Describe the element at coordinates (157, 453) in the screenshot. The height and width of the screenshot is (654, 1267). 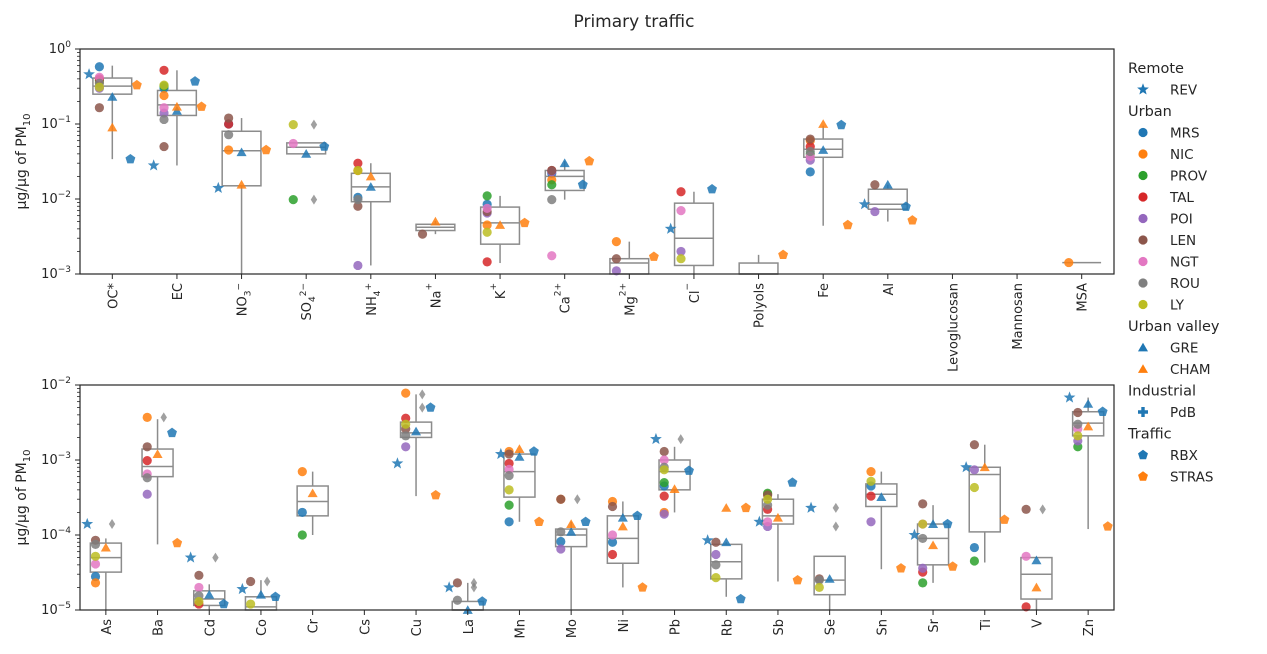
I see `point-CHAM-Ba` at that location.